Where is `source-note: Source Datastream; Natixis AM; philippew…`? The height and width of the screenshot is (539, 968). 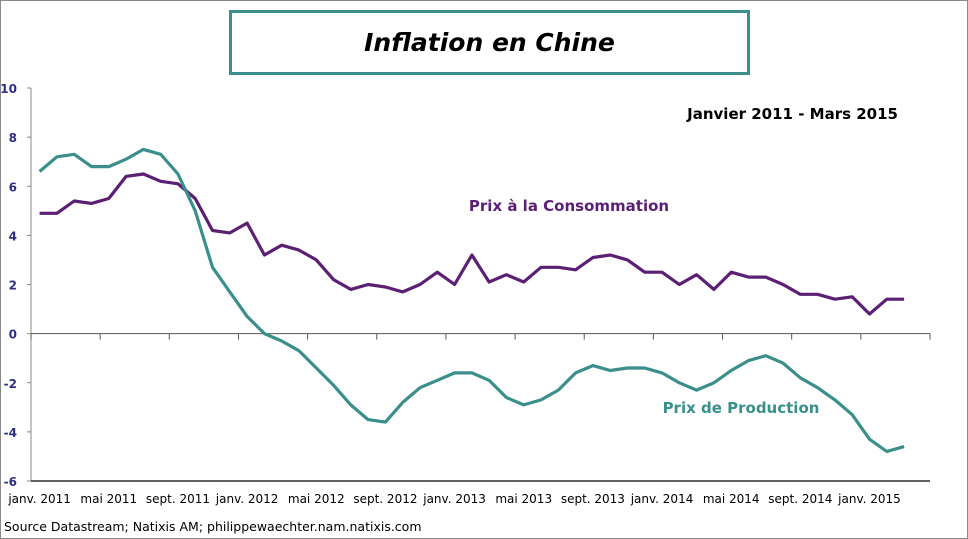
source-note: Source Datastream; Natixis AM; philippew… is located at coordinates (213, 526).